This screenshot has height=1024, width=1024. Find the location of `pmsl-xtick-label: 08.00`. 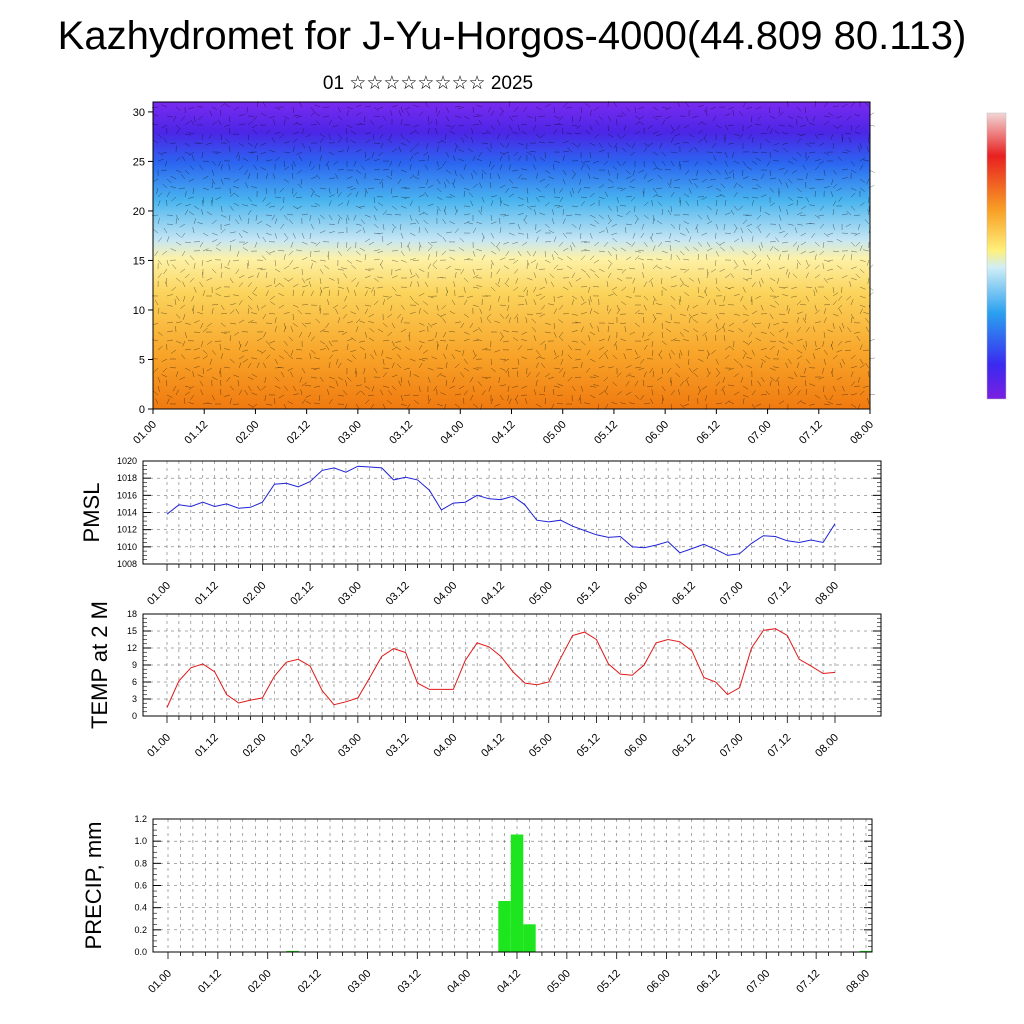

pmsl-xtick-label: 08.00 is located at coordinates (827, 594).